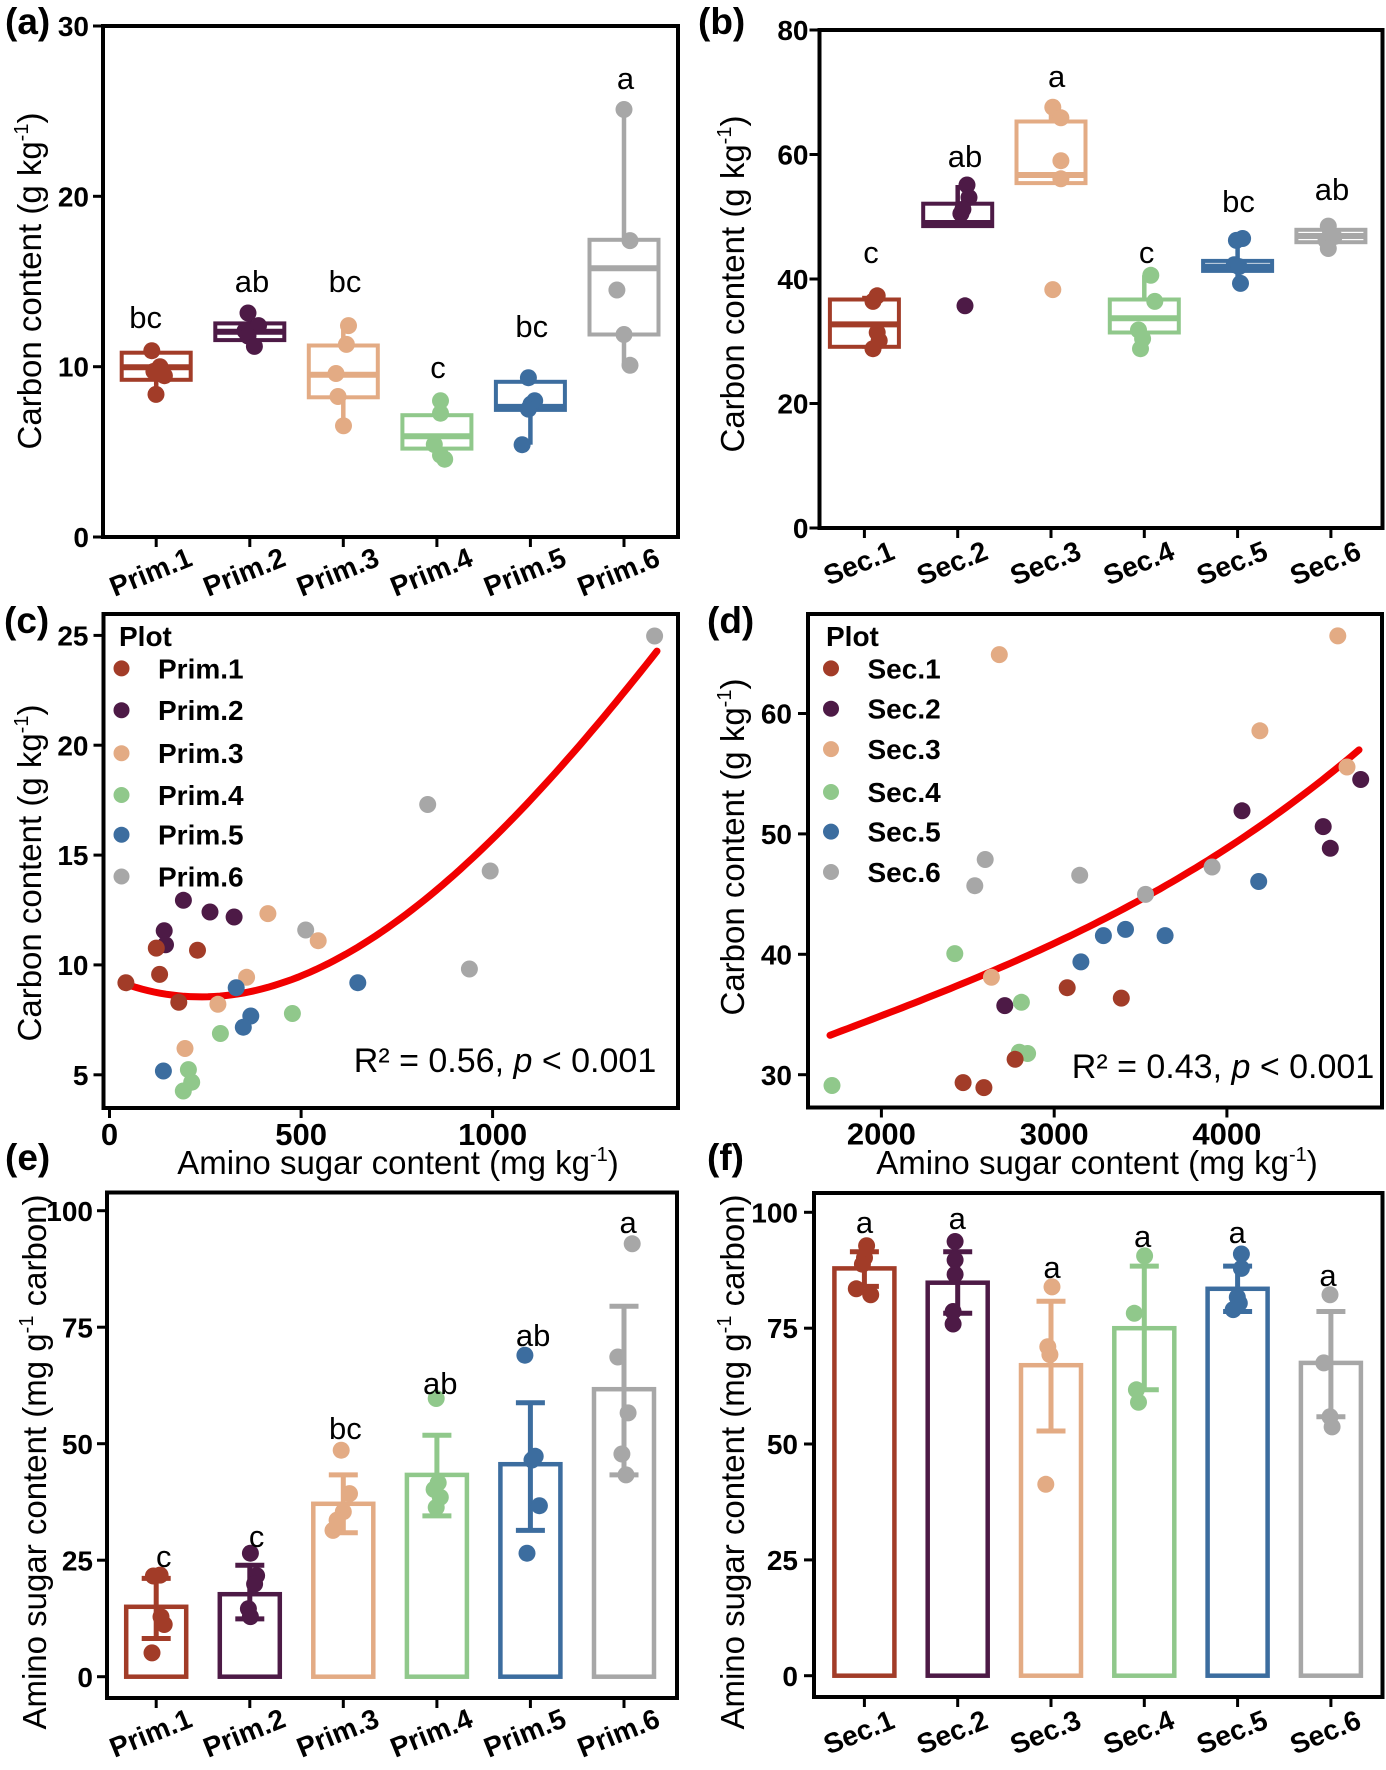 The height and width of the screenshot is (1770, 1386). What do you see at coordinates (301, 1134) in the screenshot?
I see `svg-text: 500` at bounding box center [301, 1134].